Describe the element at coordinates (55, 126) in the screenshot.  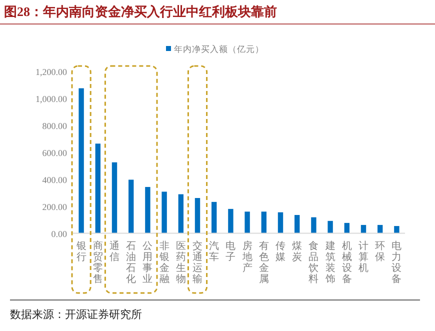
I see `y-tick-label: 800.00` at that location.